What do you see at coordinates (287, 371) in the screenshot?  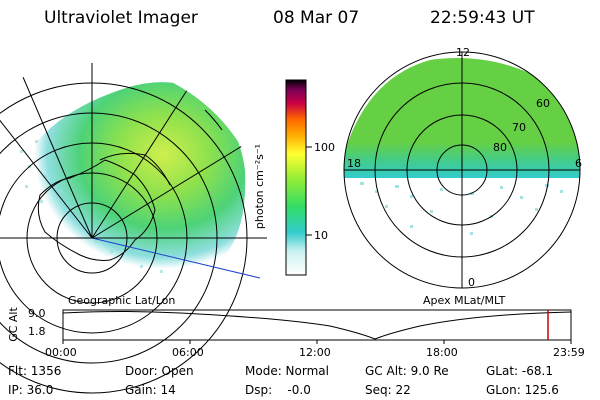 I see `info-mode: Mode: Normal` at bounding box center [287, 371].